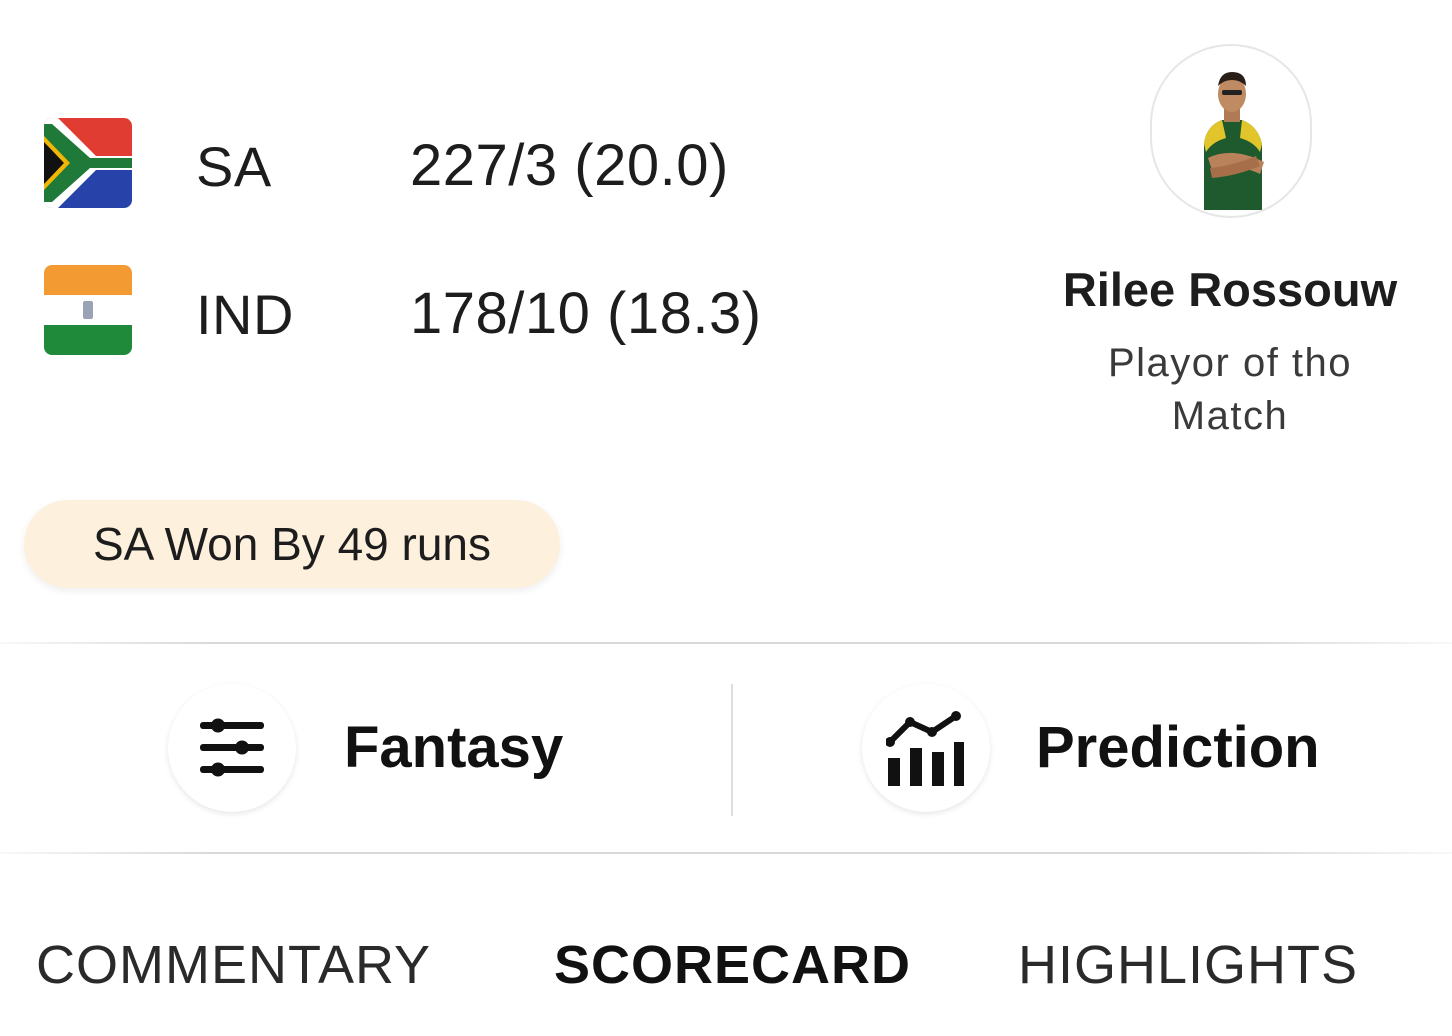 The image size is (1452, 1036). Describe the element at coordinates (1230, 289) in the screenshot. I see `player-of-match-name: Rilee Rossouw` at that location.